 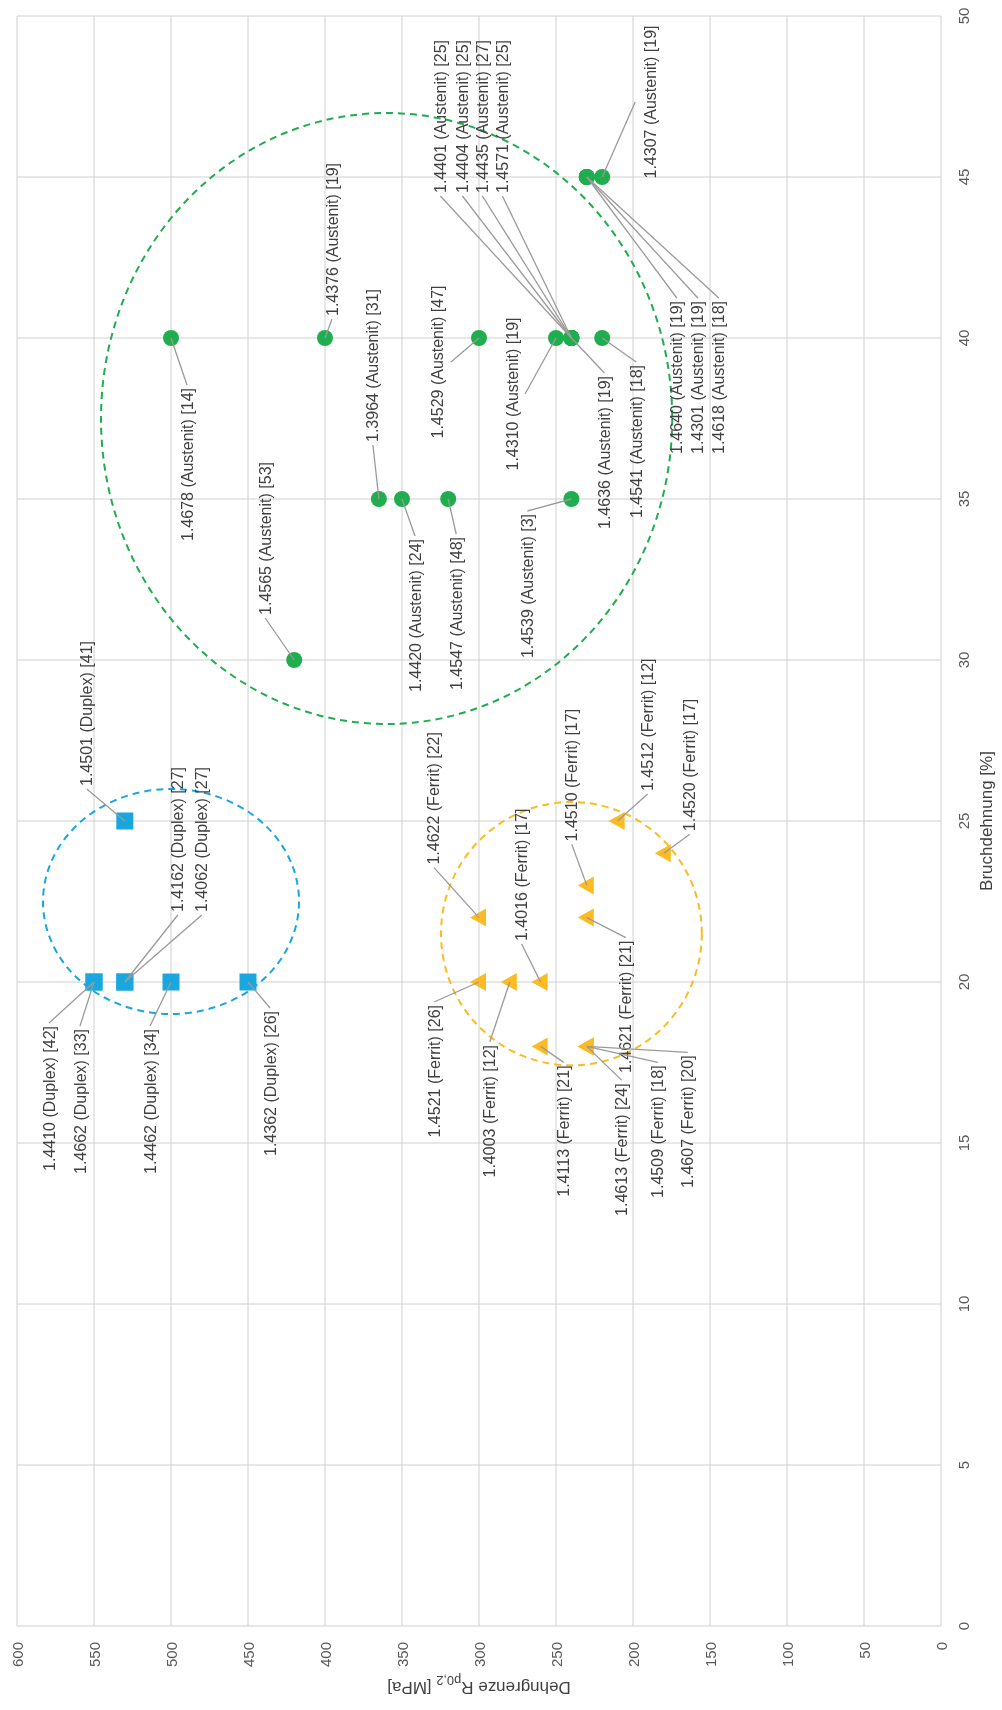 I want to click on x-tick-label: 300, so click(x=479, y=1655).